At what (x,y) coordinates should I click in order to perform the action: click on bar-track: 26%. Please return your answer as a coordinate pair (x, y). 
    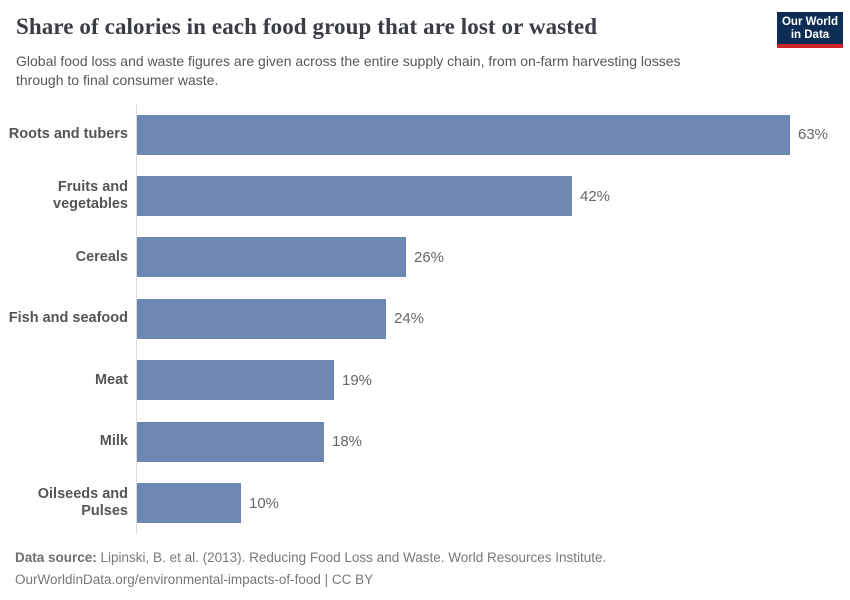
    Looking at the image, I should click on (493, 257).